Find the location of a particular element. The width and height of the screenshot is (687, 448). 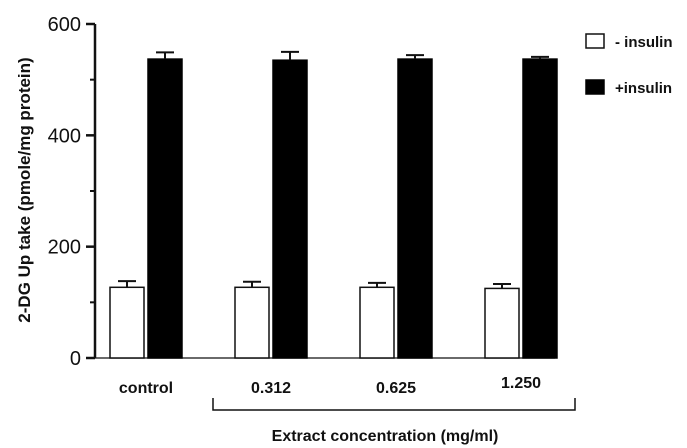

x-tick-label: control is located at coordinates (146, 388).